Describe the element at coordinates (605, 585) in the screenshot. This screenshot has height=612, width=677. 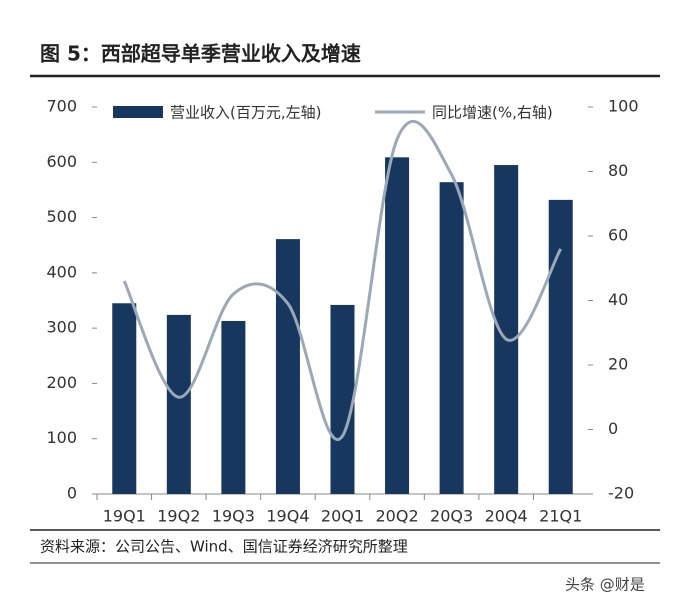
I see `watermark: 头条 @财是` at that location.